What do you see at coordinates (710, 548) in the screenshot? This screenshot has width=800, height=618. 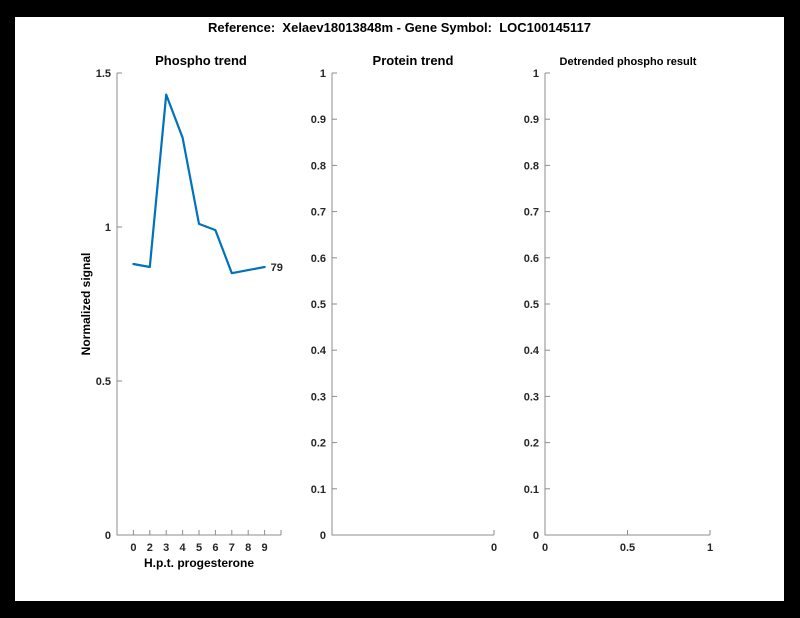 I see `x-tick-label: 1` at bounding box center [710, 548].